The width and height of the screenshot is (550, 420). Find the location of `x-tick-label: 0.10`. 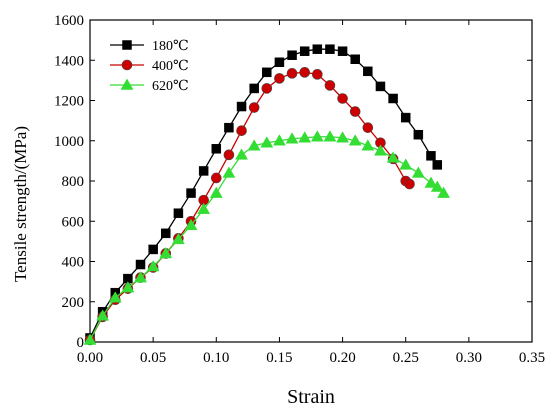

x-tick-label: 0.10 is located at coordinates (216, 358).